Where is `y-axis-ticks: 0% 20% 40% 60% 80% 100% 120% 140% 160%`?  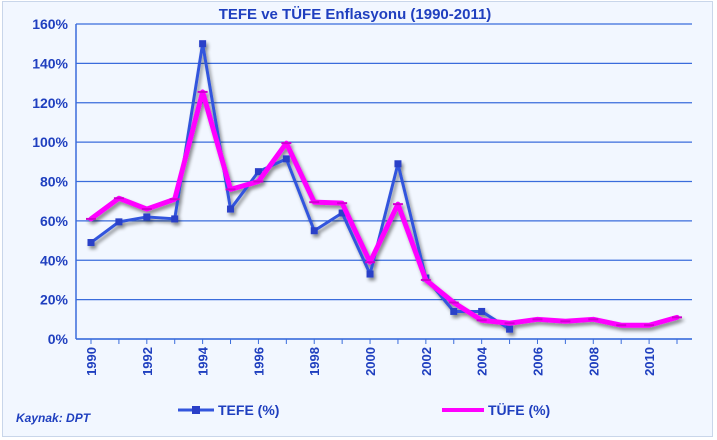
y-axis-ticks: 0% 20% 40% 60% 80% 100% 120% 140% 160% is located at coordinates (50, 181).